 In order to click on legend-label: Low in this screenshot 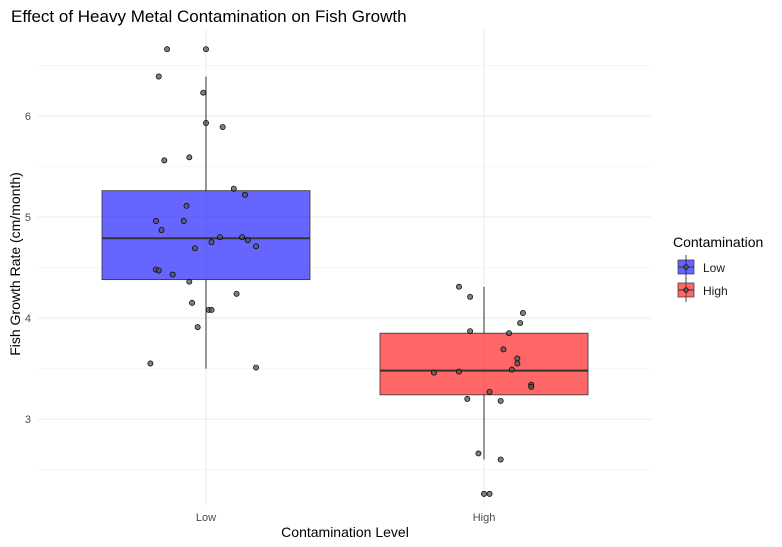, I will do `click(714, 268)`.